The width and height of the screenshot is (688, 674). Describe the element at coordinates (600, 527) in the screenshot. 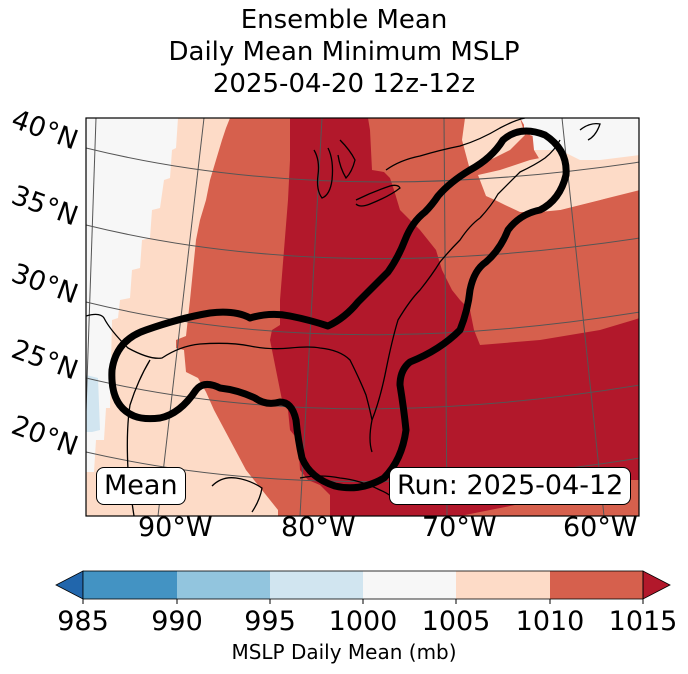

I see `lon-label-60w: 60°W` at that location.